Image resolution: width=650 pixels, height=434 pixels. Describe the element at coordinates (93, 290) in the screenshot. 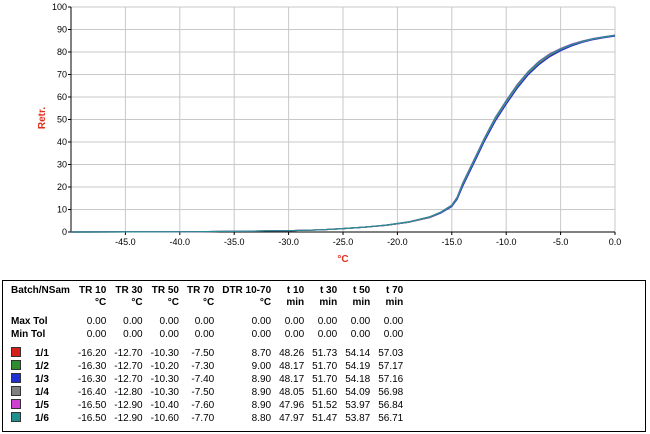

I see `header-line1: TR 10` at that location.